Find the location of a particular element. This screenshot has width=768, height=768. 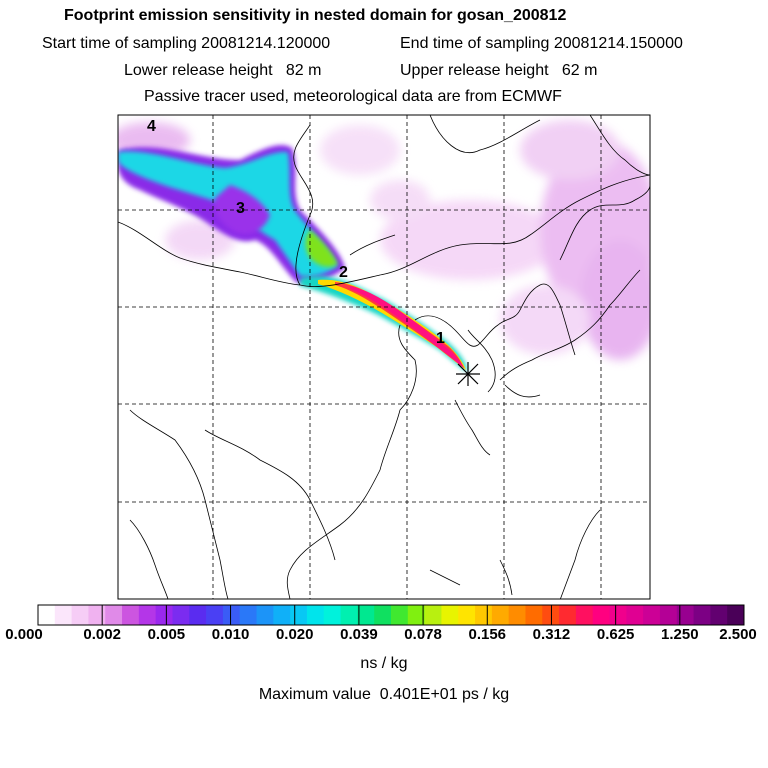

colorbar-label: 1.250 is located at coordinates (680, 634).